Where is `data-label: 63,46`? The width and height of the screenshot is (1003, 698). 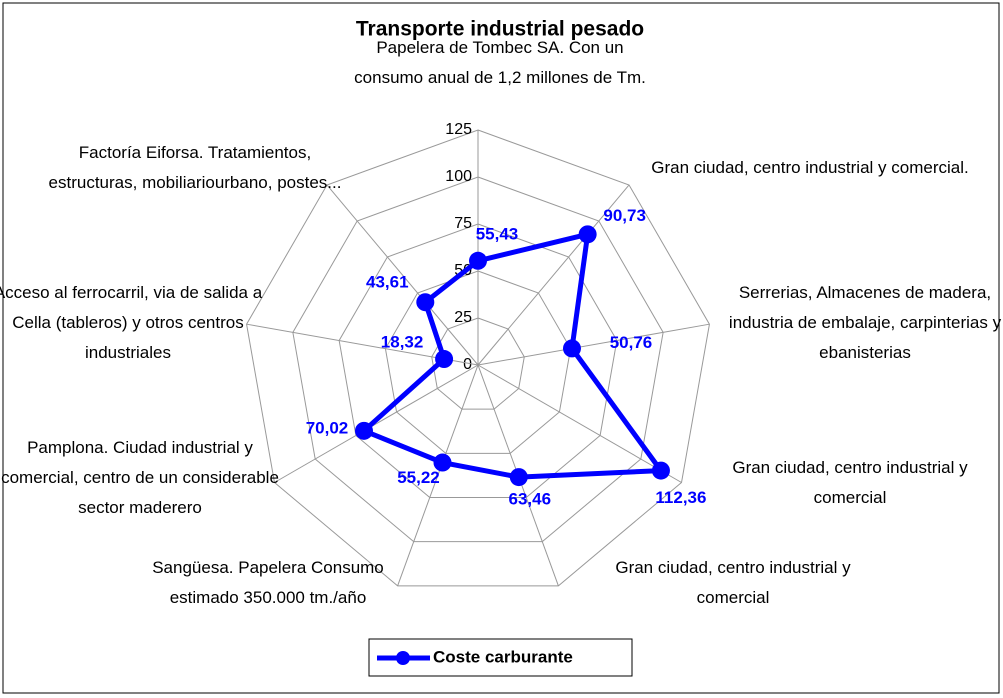
data-label: 63,46 is located at coordinates (530, 499).